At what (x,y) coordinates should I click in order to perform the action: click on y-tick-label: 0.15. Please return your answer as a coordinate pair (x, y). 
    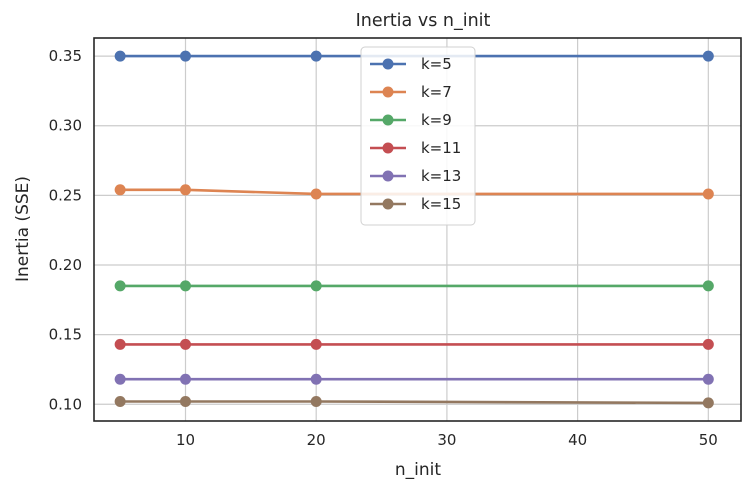
    Looking at the image, I should click on (65, 335).